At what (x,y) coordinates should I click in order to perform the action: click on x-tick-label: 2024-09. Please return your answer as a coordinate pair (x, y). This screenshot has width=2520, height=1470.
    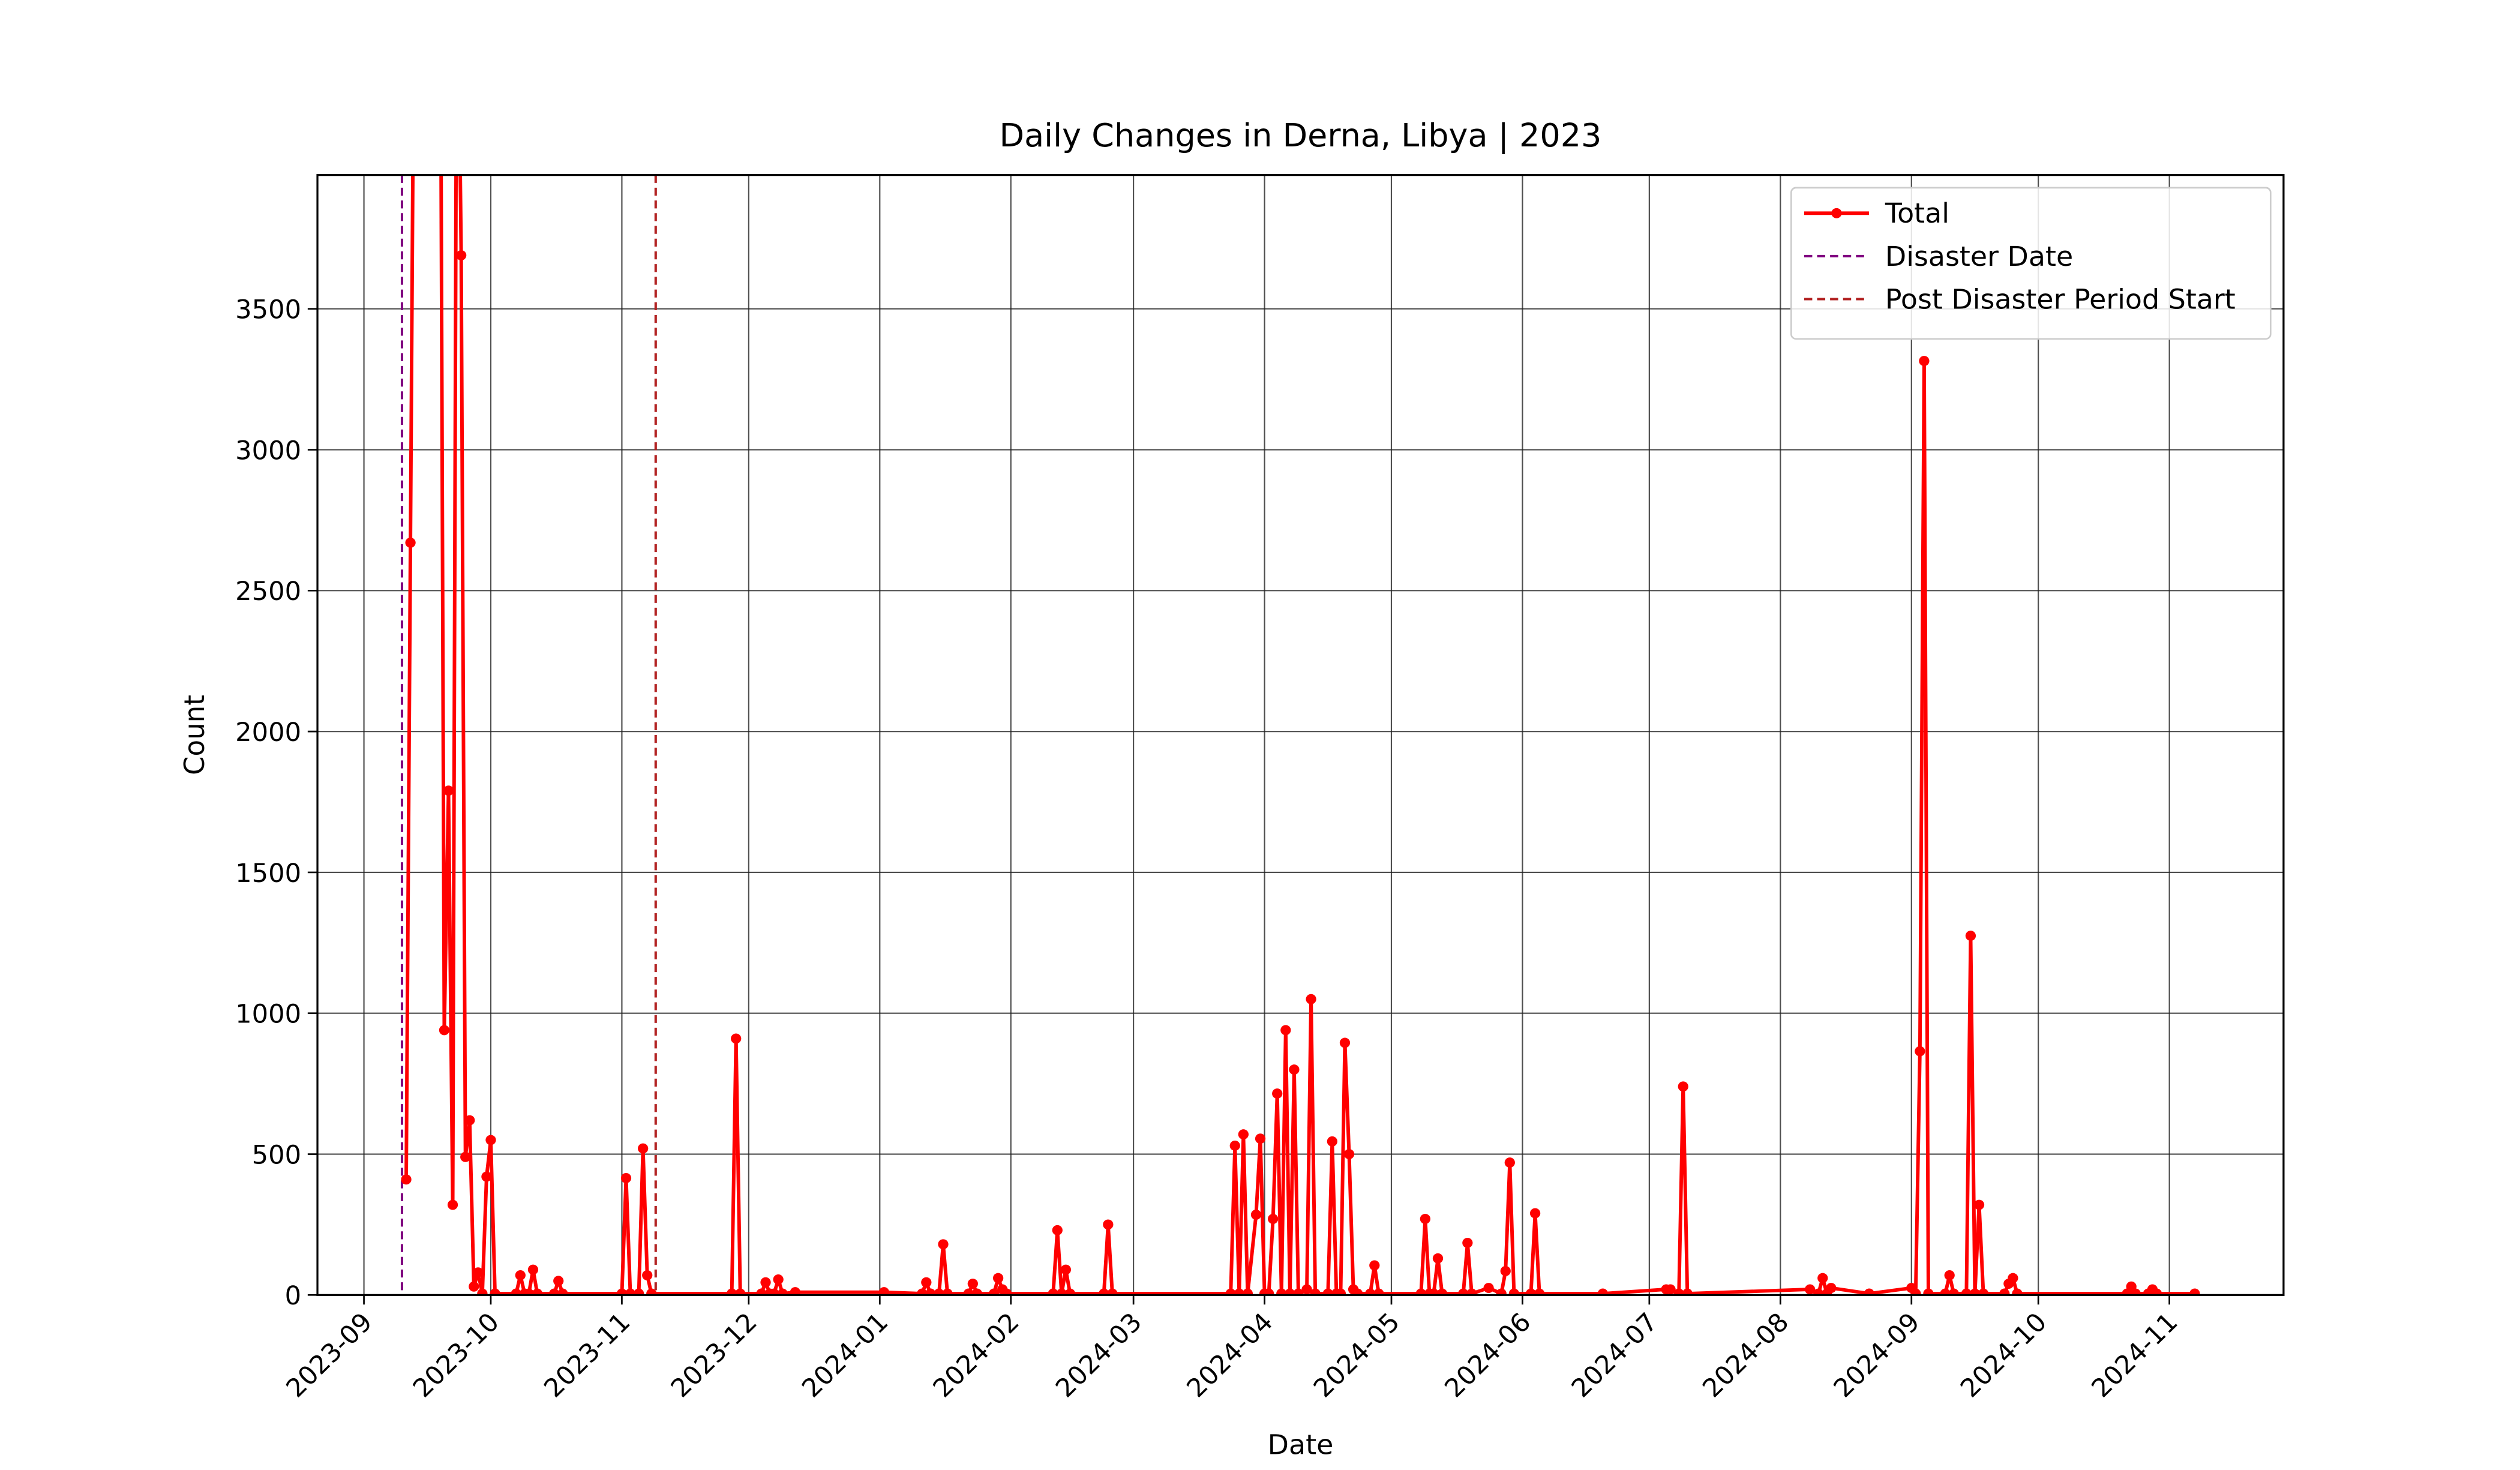
    Looking at the image, I should click on (1877, 1355).